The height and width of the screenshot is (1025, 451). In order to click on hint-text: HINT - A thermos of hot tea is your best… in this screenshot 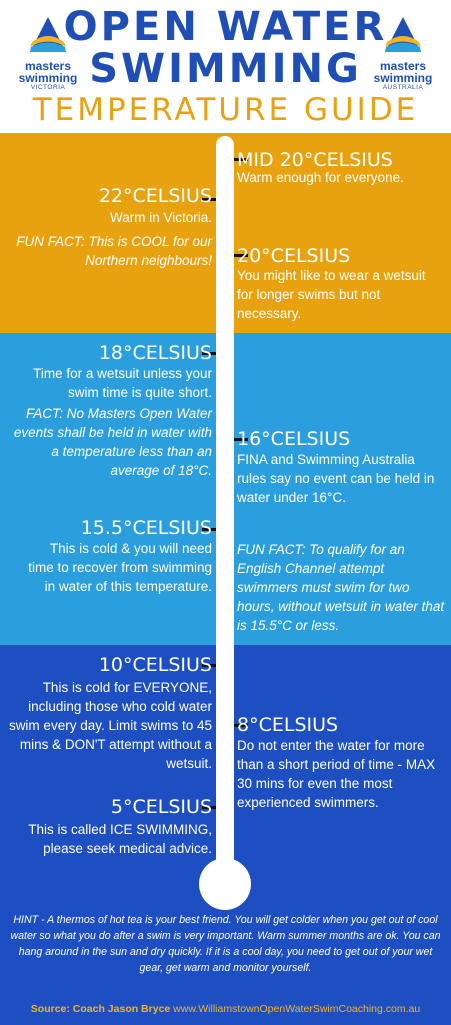, I will do `click(225, 944)`.